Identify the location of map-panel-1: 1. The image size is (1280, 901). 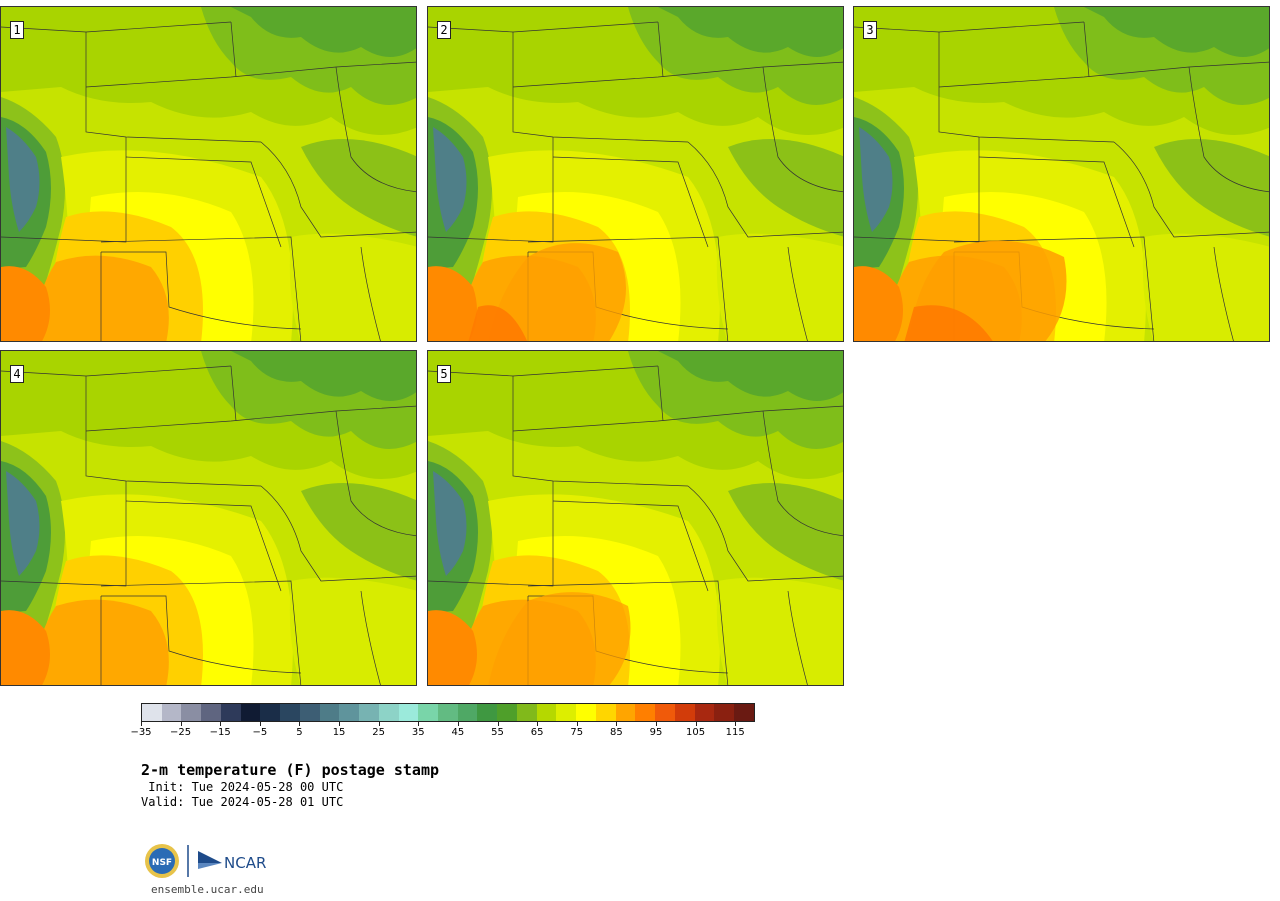
(208, 174).